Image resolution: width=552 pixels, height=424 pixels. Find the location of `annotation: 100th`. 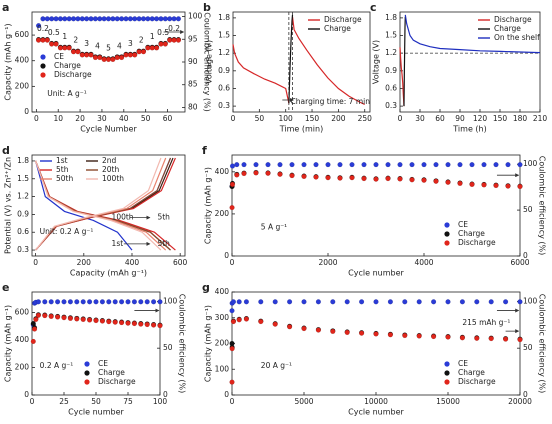

annotation: 100th is located at coordinates (123, 217).